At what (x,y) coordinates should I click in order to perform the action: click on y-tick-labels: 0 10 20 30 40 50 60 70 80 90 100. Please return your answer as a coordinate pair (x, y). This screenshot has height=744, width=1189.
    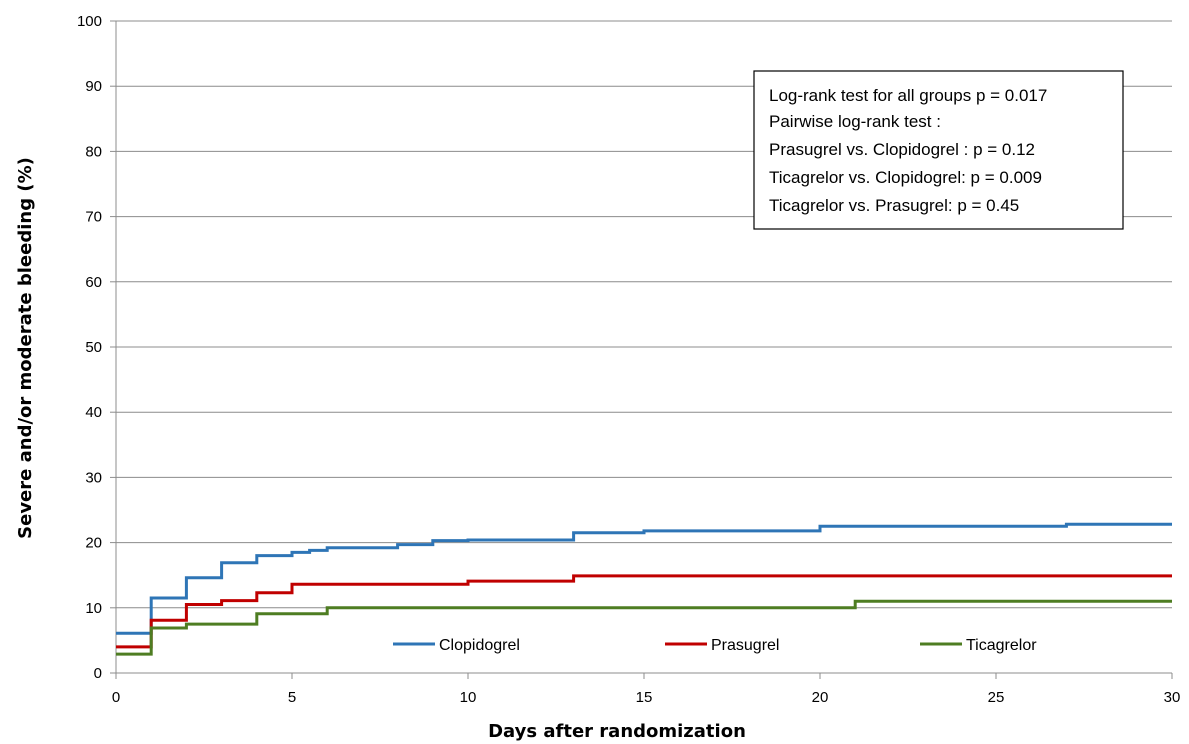
    Looking at the image, I should click on (89, 347).